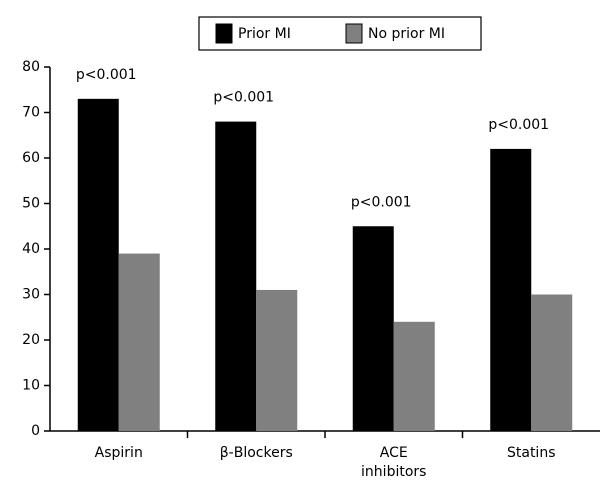  Describe the element at coordinates (264, 34) in the screenshot. I see `legend-label: Prior MI` at that location.